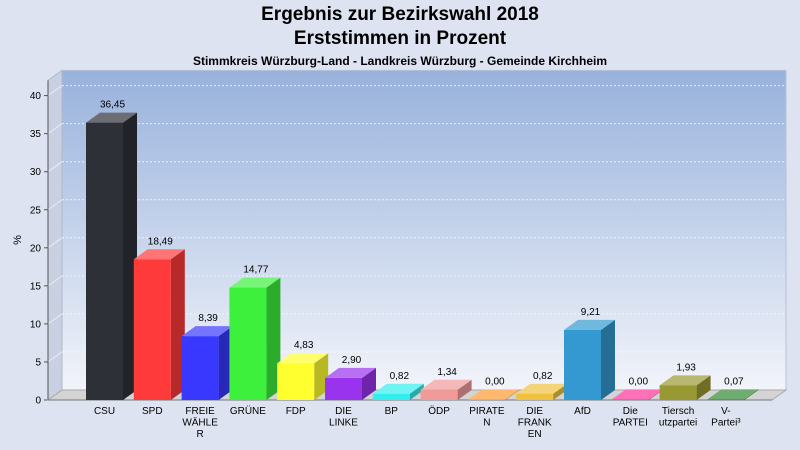  Describe the element at coordinates (200, 411) in the screenshot. I see `x-tick-label: FREIE` at that location.